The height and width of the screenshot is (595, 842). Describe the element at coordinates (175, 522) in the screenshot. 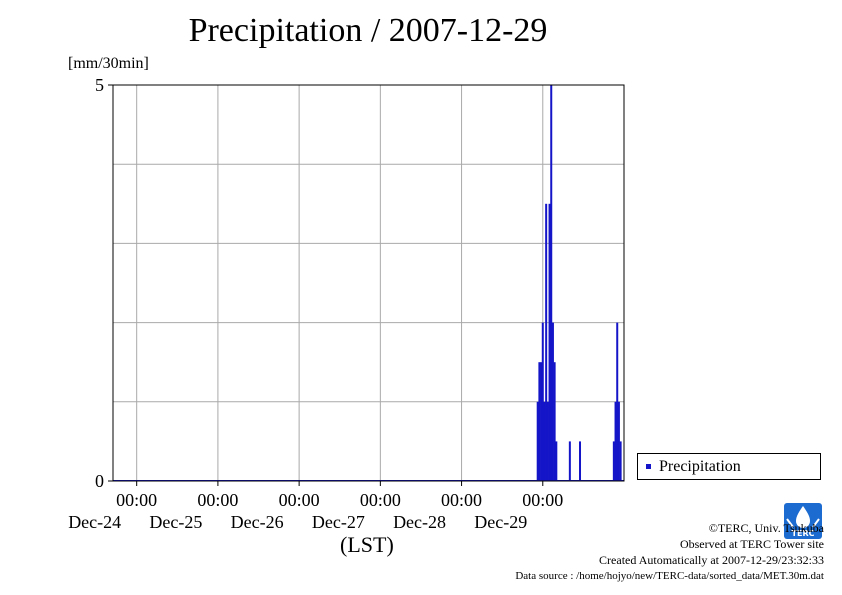

I see `x-tick-day-label: Dec-25` at that location.